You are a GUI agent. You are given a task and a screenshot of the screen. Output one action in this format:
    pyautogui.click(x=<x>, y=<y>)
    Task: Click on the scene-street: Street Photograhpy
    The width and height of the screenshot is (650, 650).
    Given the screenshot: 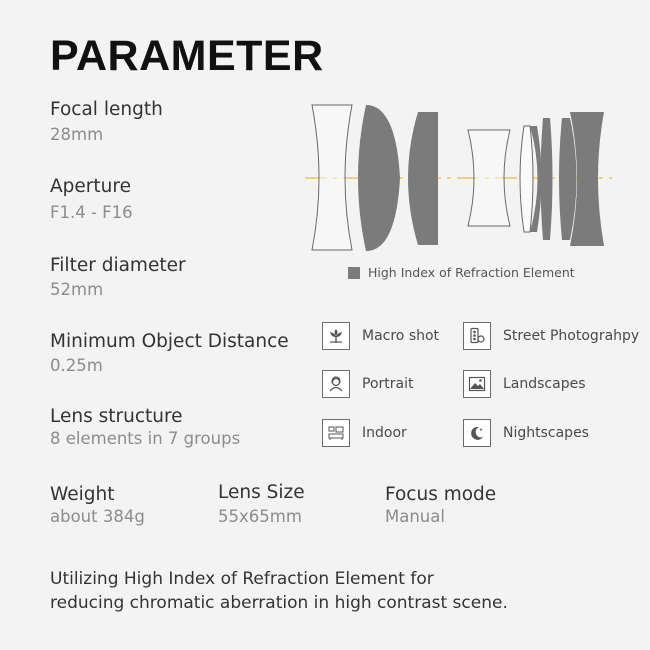 What is the action you would take?
    pyautogui.click(x=551, y=336)
    